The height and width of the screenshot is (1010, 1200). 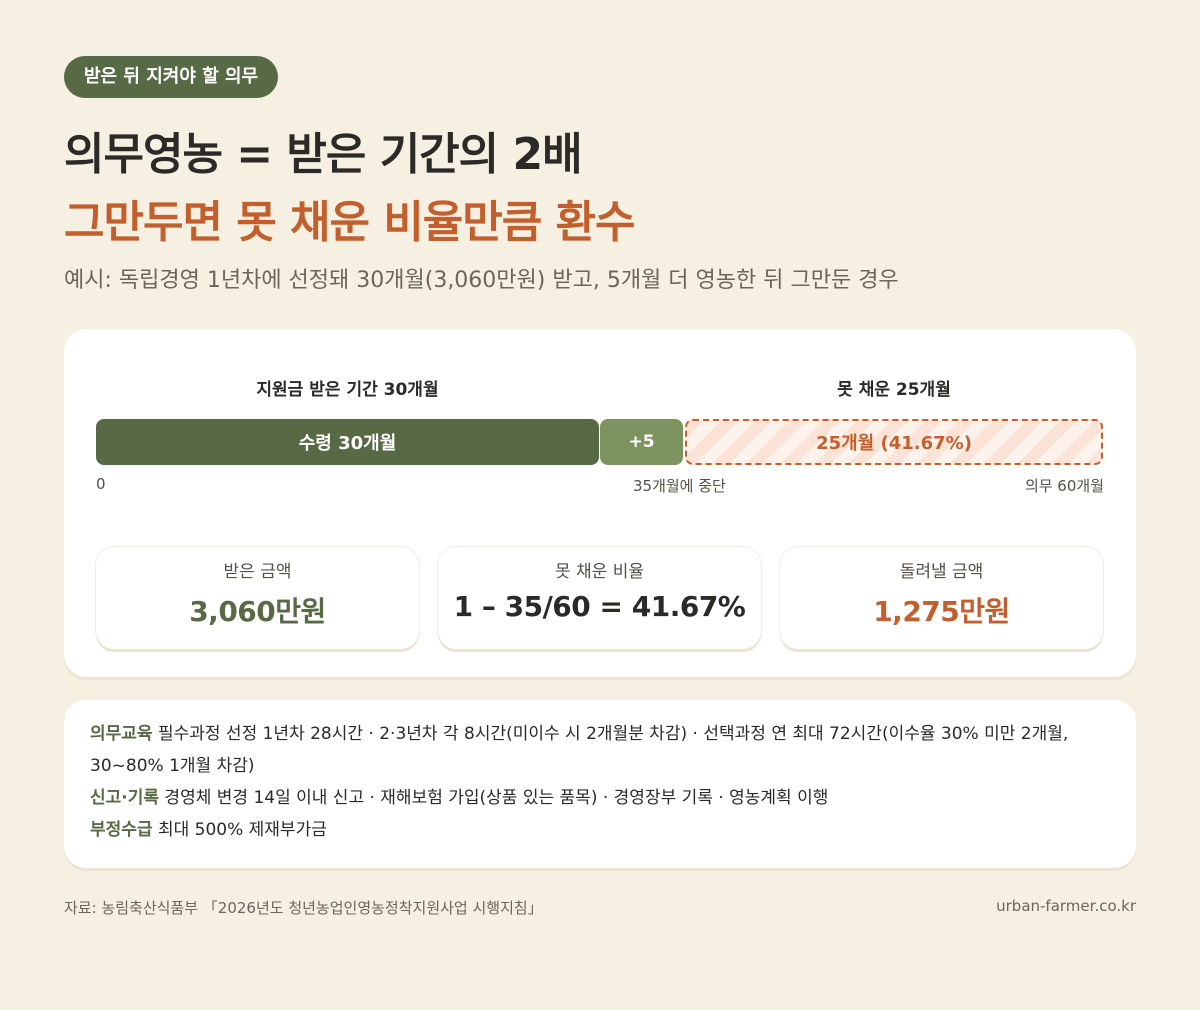 I want to click on unfilled-bar: 25개월 (41.67%), so click(x=894, y=442).